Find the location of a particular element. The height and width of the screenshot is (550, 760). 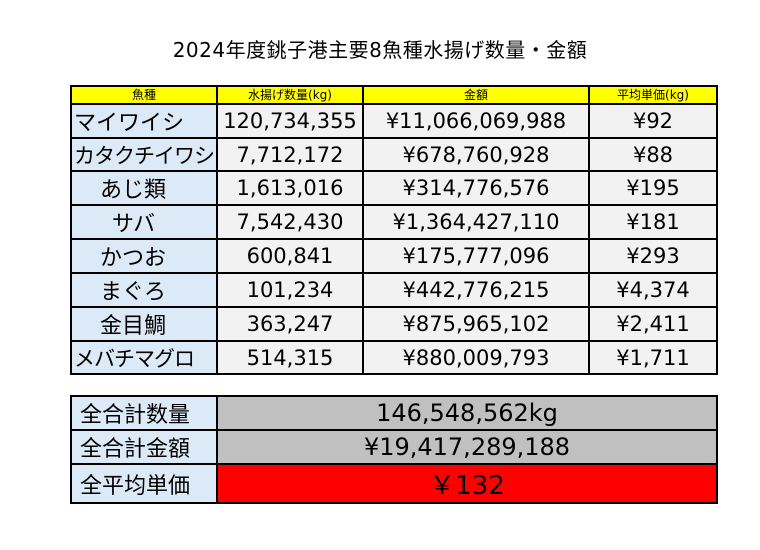

fish-name: かつお is located at coordinates (144, 256).